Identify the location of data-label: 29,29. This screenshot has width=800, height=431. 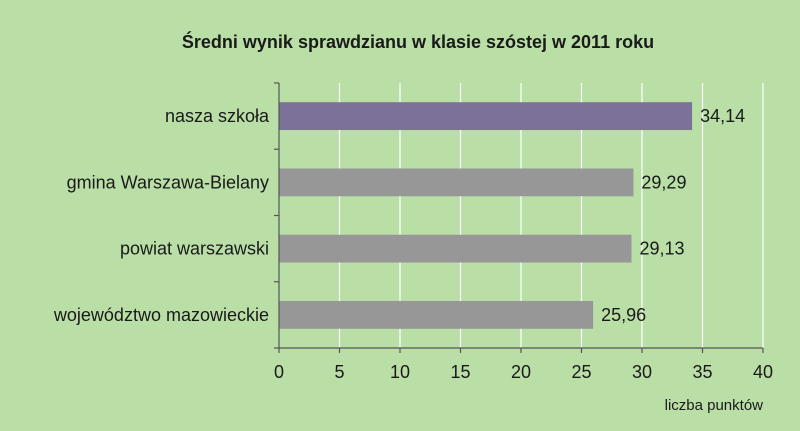
(663, 182).